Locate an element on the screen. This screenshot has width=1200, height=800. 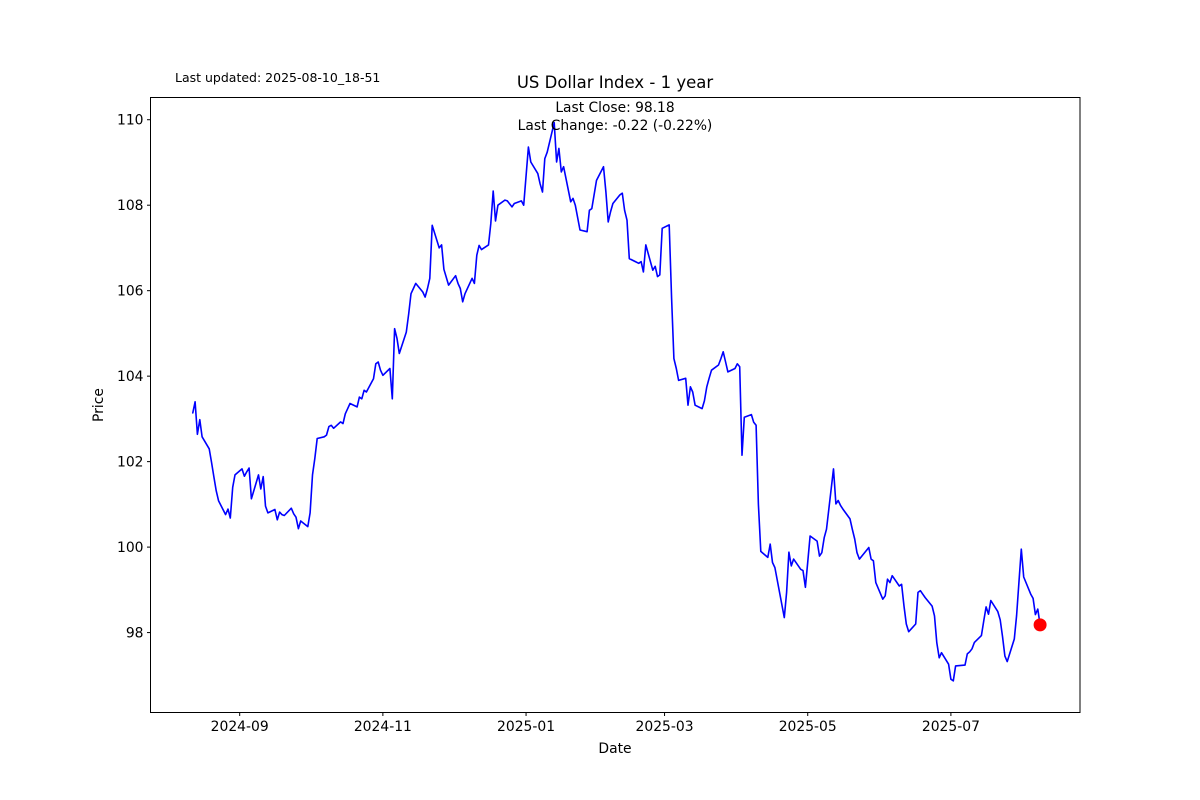
x-tick-label: 2025-05 is located at coordinates (808, 727).